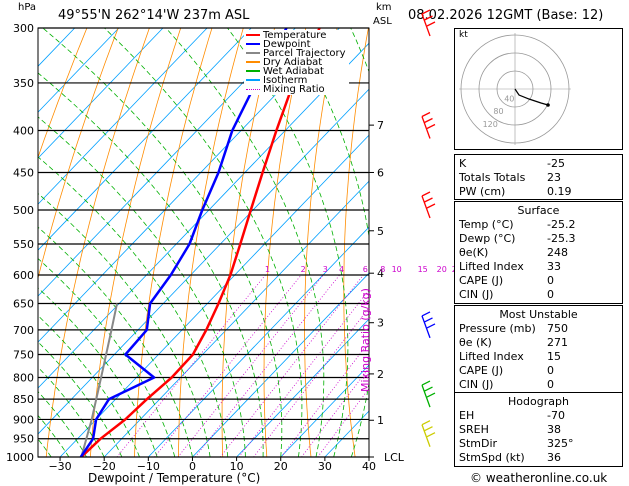 The image size is (629, 486). What do you see at coordinates (463, 35) in the screenshot?
I see `hodograph-unit-label: kt` at bounding box center [463, 35].